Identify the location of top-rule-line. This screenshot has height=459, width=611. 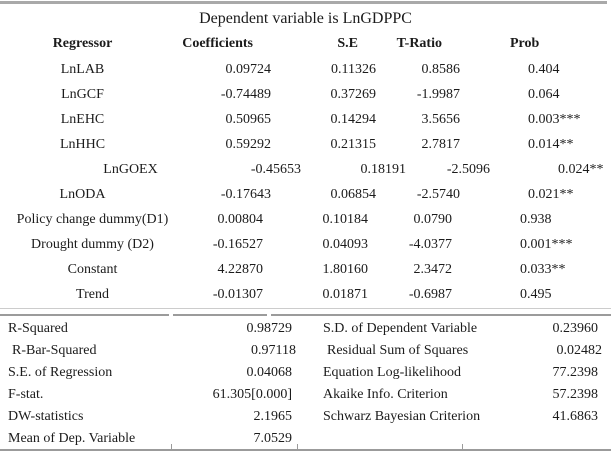
(303, 2).